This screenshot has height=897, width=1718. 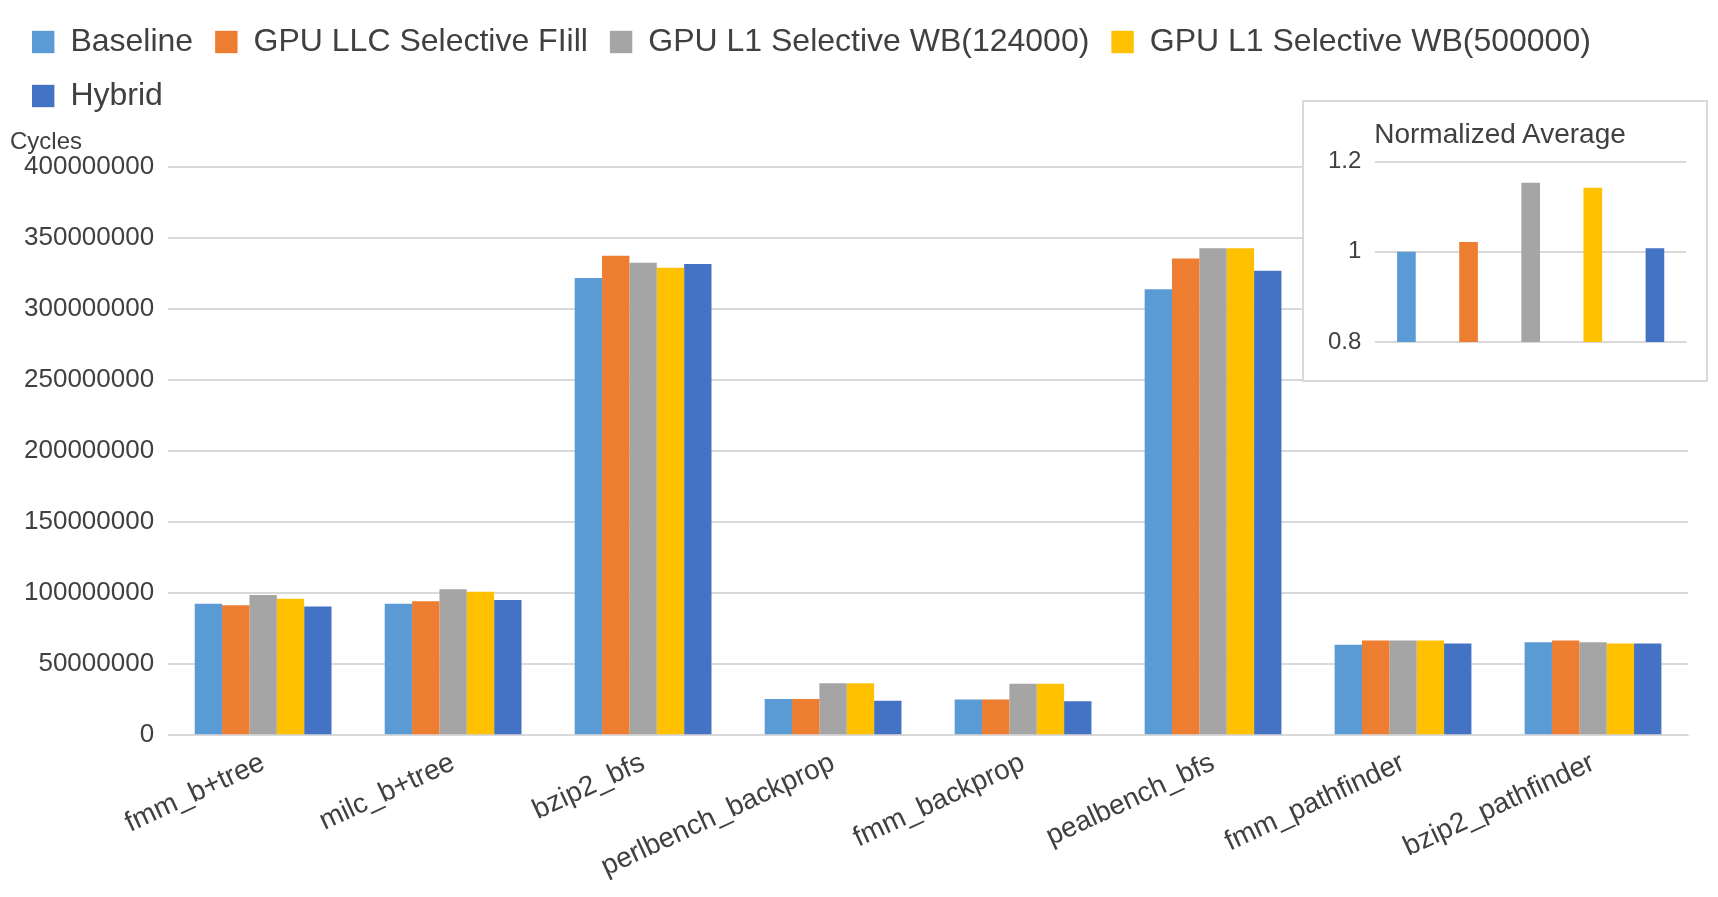 I want to click on y-tick-label: 250000000, so click(x=89, y=378).